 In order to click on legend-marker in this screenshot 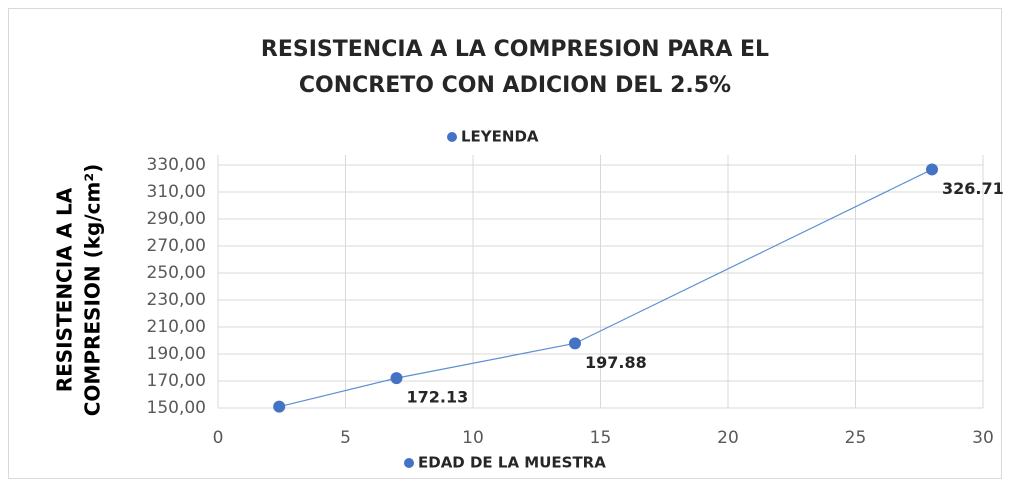, I will do `click(452, 137)`.